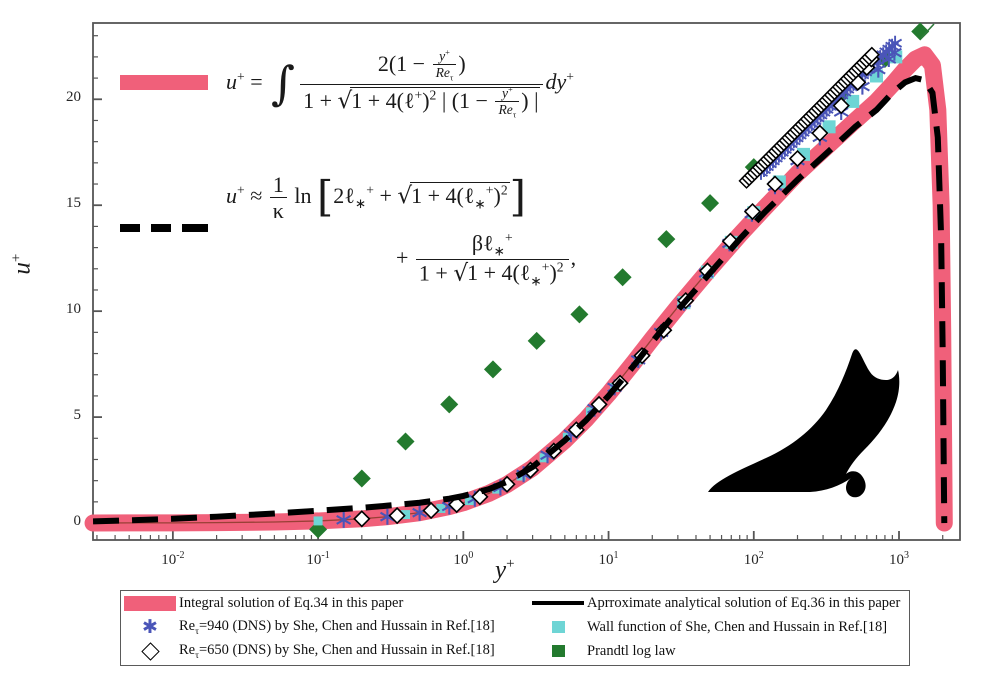 The height and width of the screenshot is (680, 996). What do you see at coordinates (804, 423) in the screenshot?
I see `high-heel-shoe-silhouette` at bounding box center [804, 423].